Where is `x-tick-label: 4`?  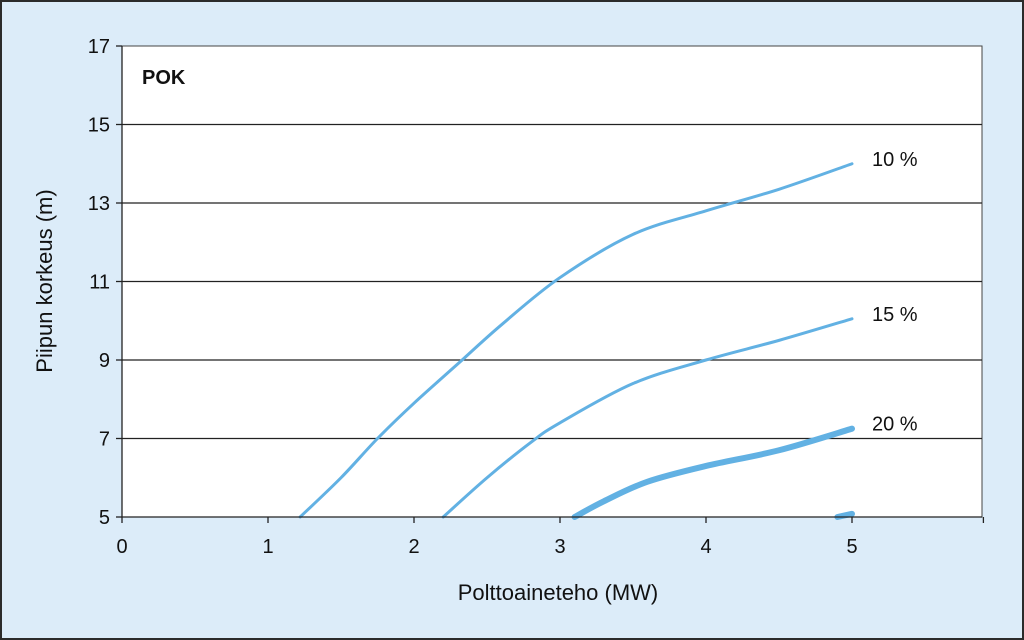 x-tick-label: 4 is located at coordinates (705, 547).